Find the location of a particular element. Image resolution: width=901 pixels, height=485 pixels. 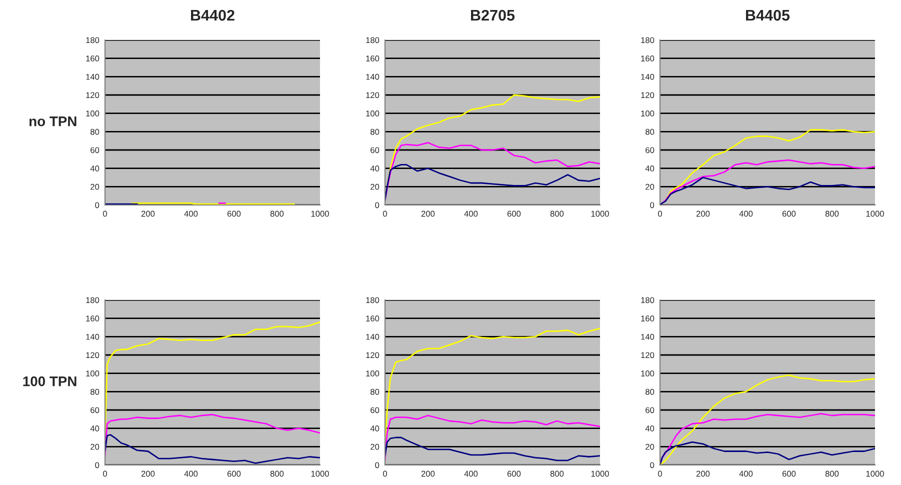

y-axis-title: 100 TPN is located at coordinates (49, 381).